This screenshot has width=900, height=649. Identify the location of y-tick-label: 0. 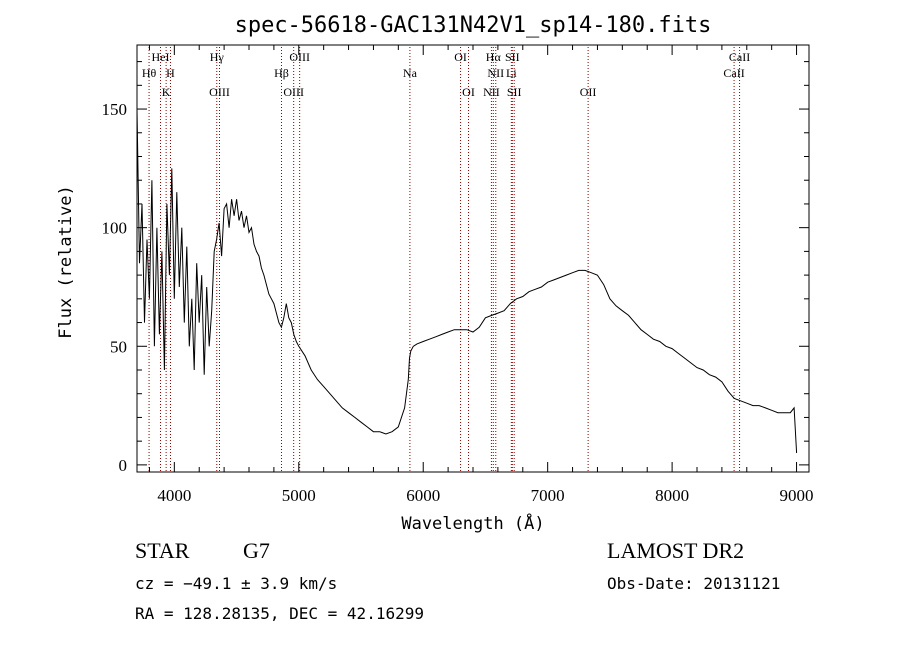
(123, 465).